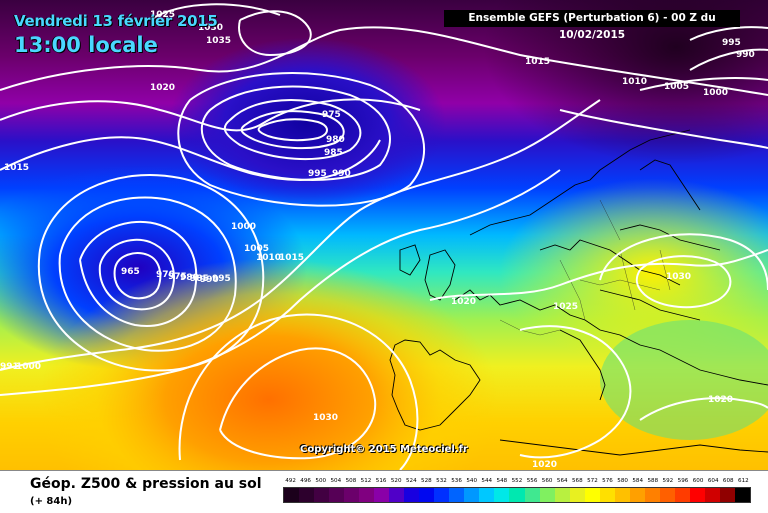 This screenshot has width=768, height=513. I want to click on scale-label: 612, so click(743, 481).